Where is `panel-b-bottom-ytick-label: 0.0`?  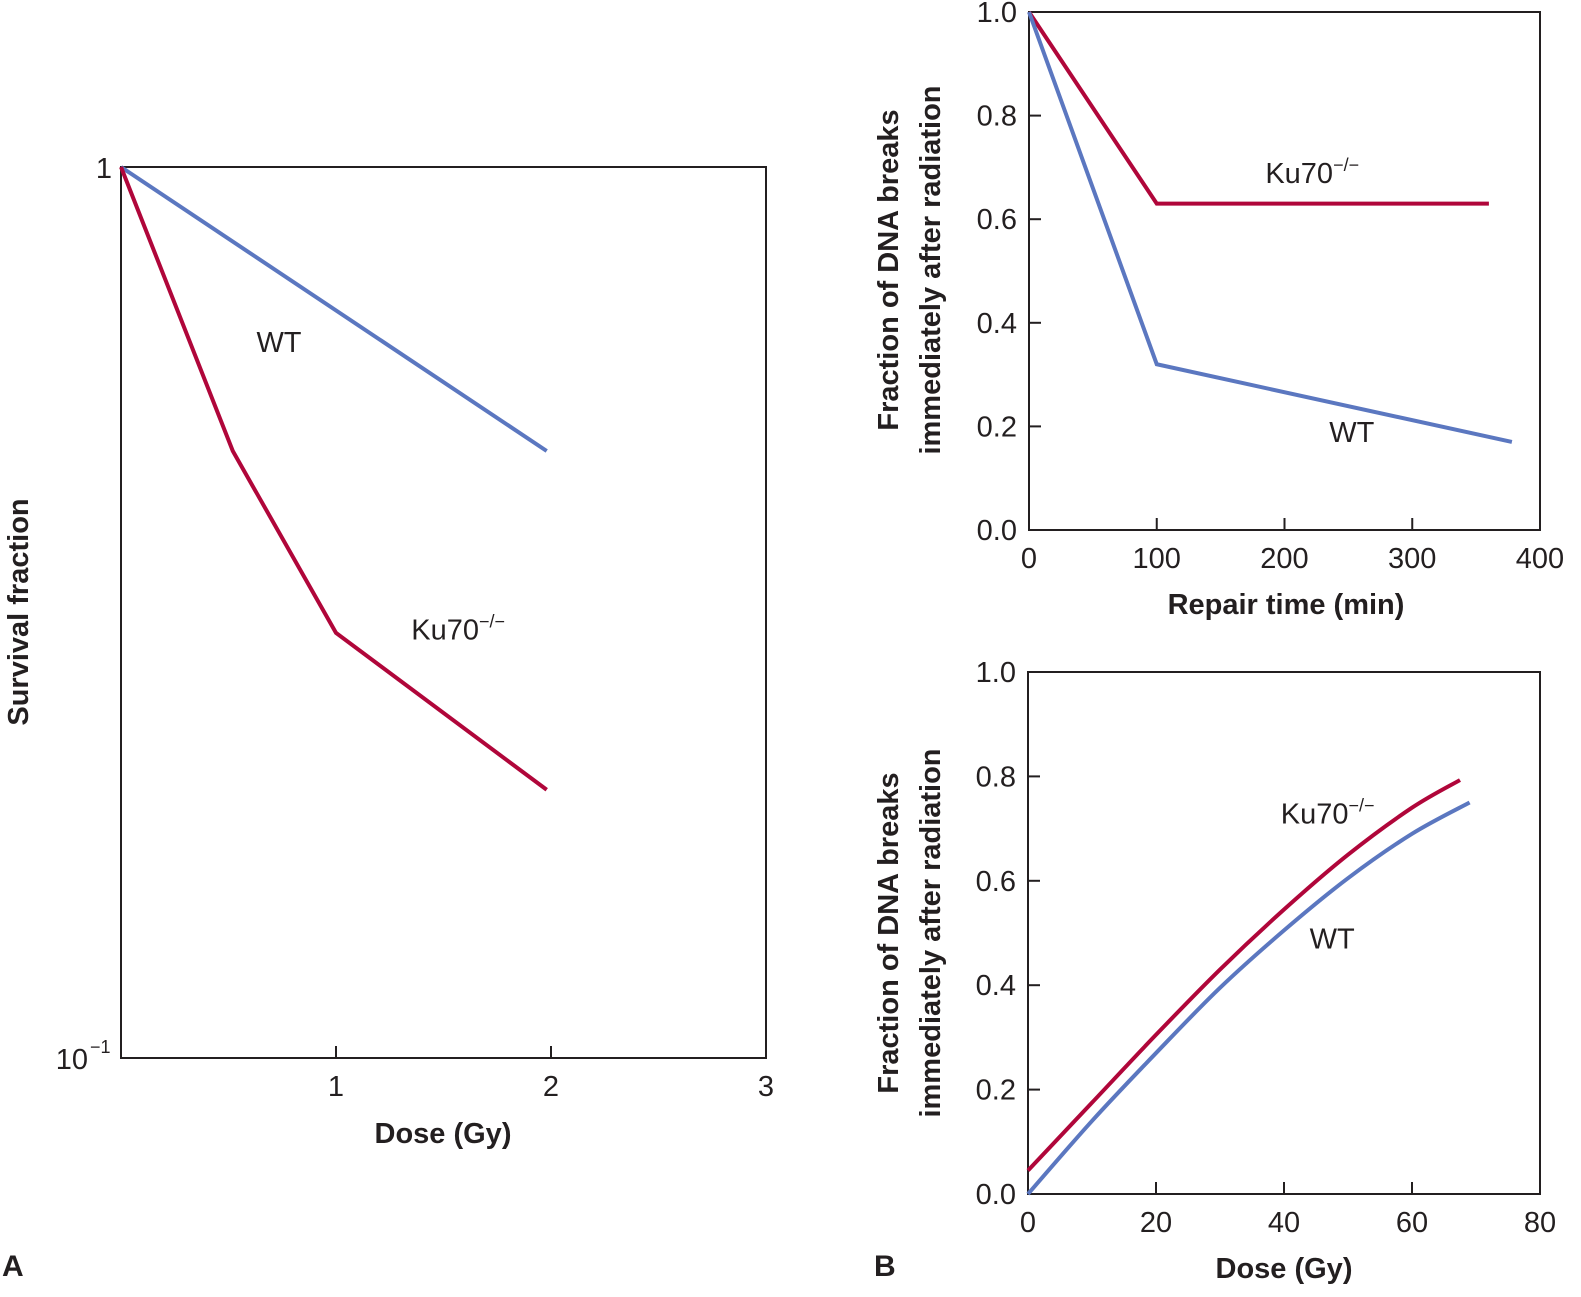 panel-b-bottom-ytick-label: 0.0 is located at coordinates (996, 1195).